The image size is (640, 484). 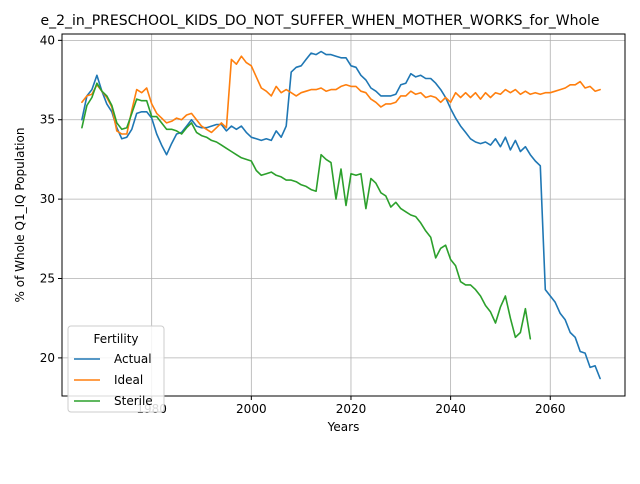 I want to click on legend-label-ideal: Ideal, so click(x=128, y=380).